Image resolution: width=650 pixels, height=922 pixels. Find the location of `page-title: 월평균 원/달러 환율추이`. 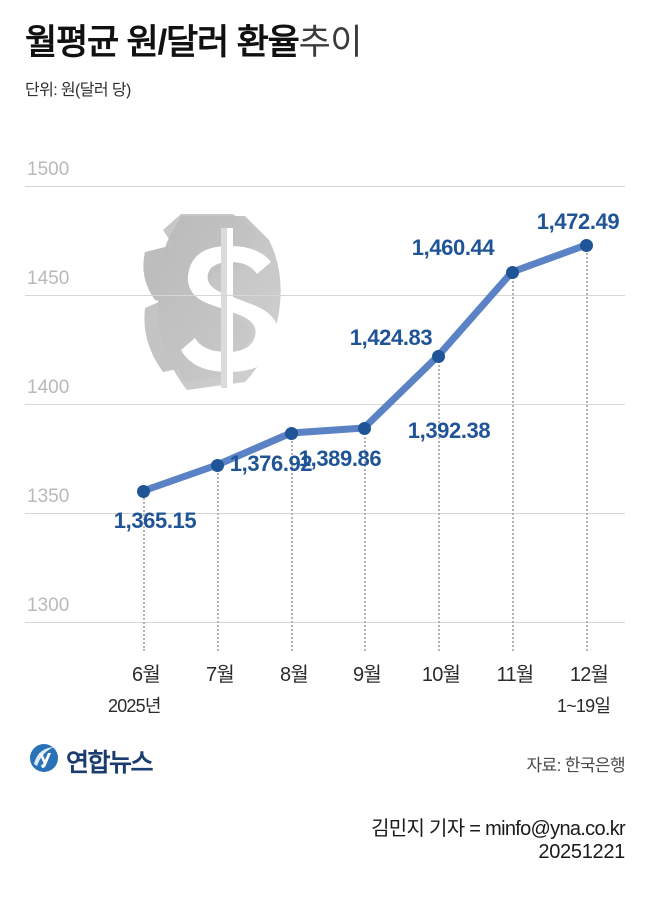

page-title: 월평균 원/달러 환율추이 is located at coordinates (325, 43).